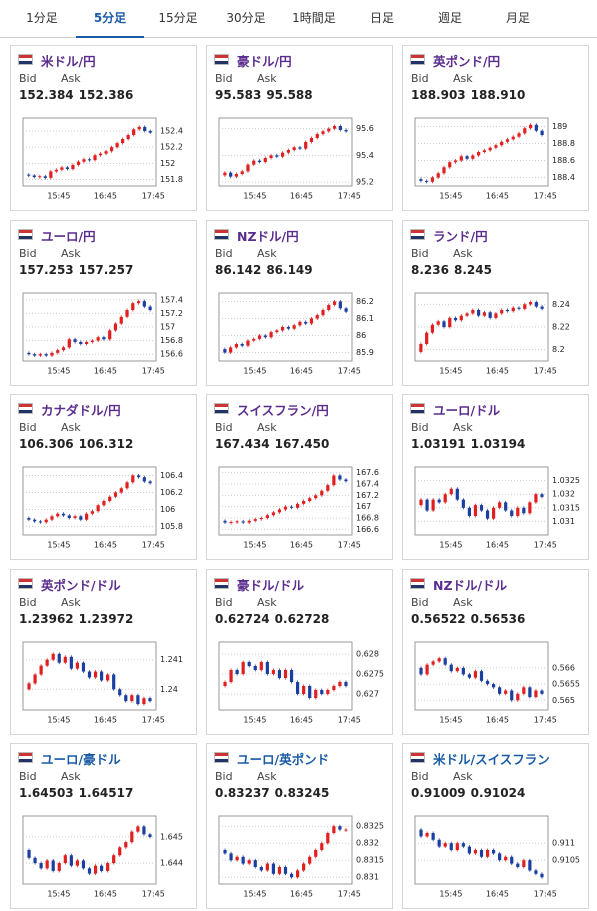  I want to click on pair-title: カナダドル/円, so click(81, 410).